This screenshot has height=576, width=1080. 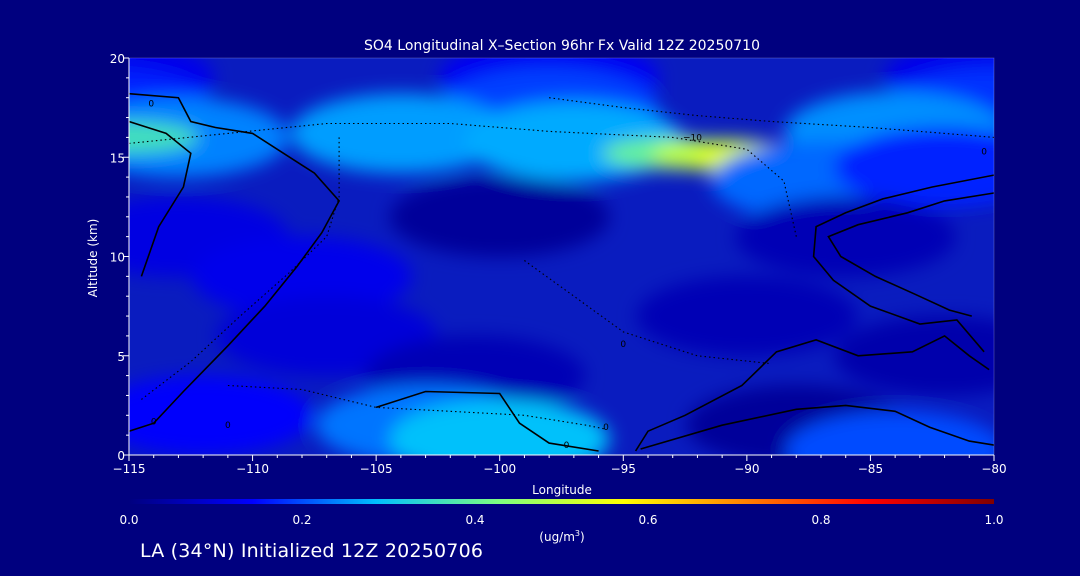 I want to click on colorbar-ramp, so click(x=561, y=501).